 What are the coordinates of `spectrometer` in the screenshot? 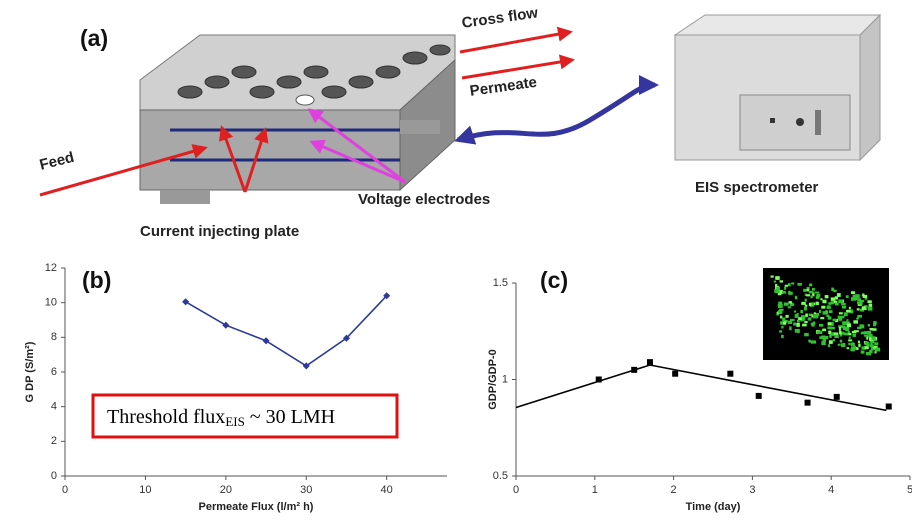 It's located at (777, 87).